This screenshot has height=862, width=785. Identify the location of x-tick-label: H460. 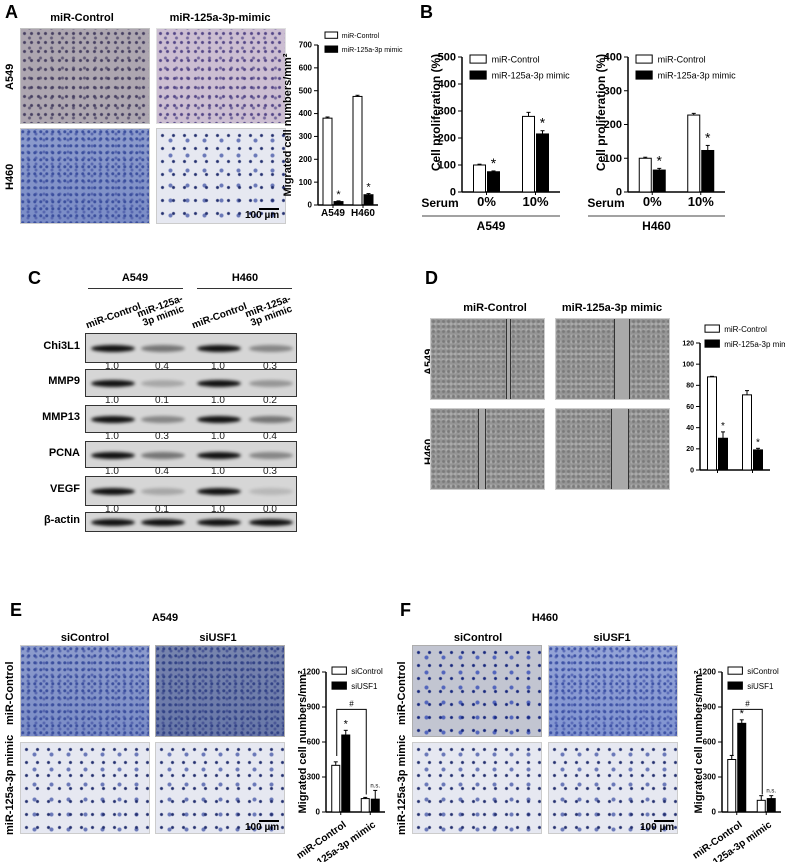
(363, 213).